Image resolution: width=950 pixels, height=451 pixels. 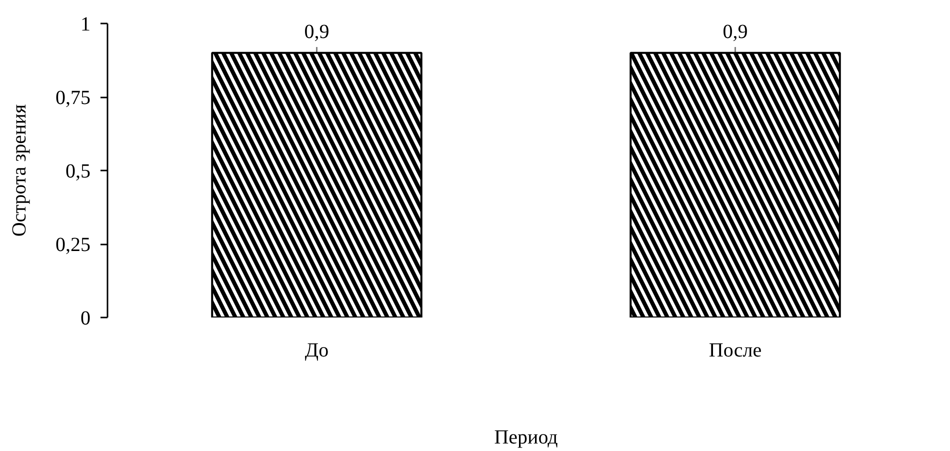 What do you see at coordinates (85, 25) in the screenshot?
I see `y-tick-label: 1` at bounding box center [85, 25].